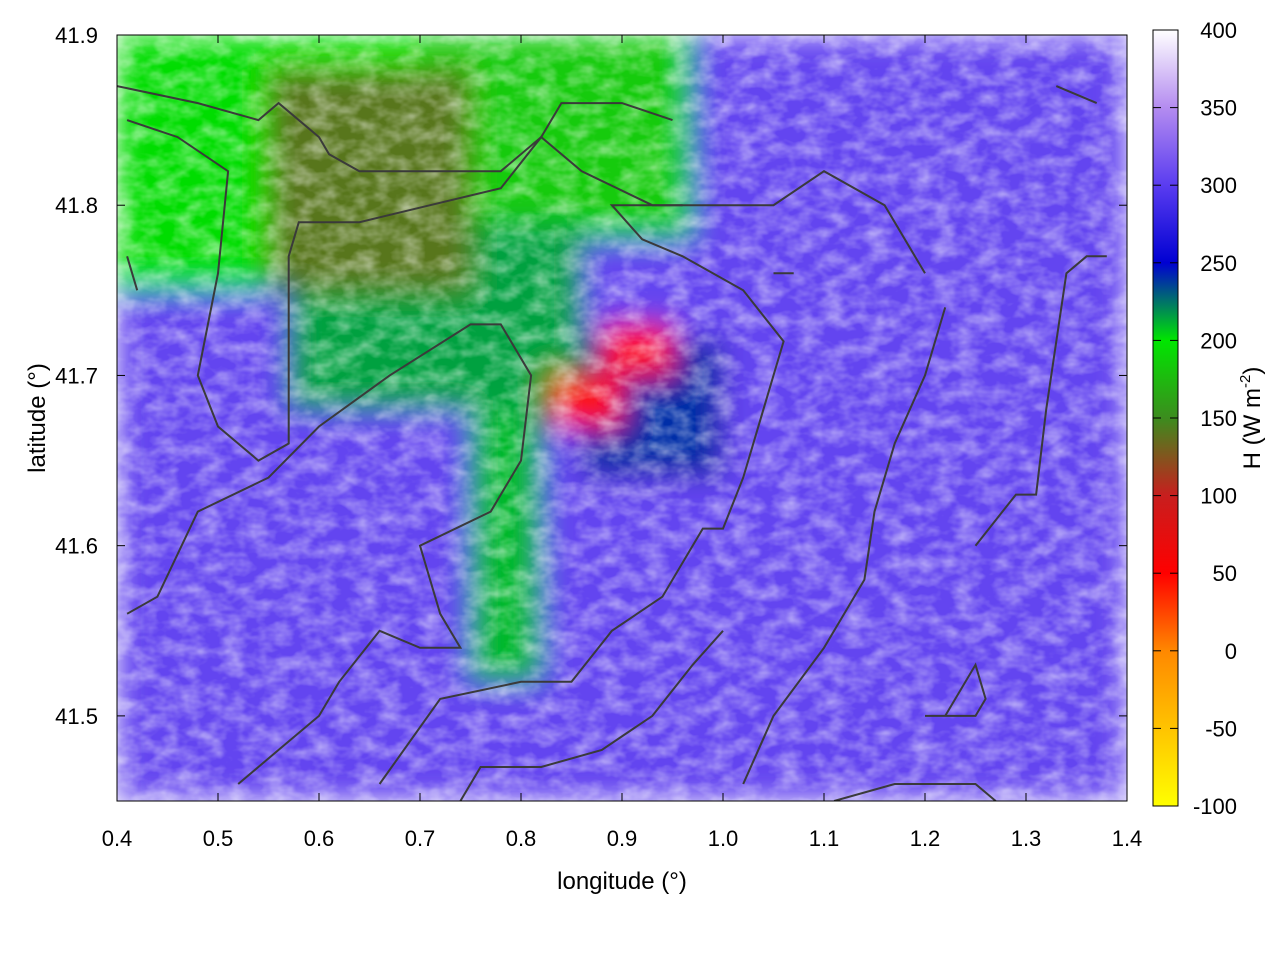 The height and width of the screenshot is (960, 1280). I want to click on colorbar-tick-label: 150, so click(1218, 418).